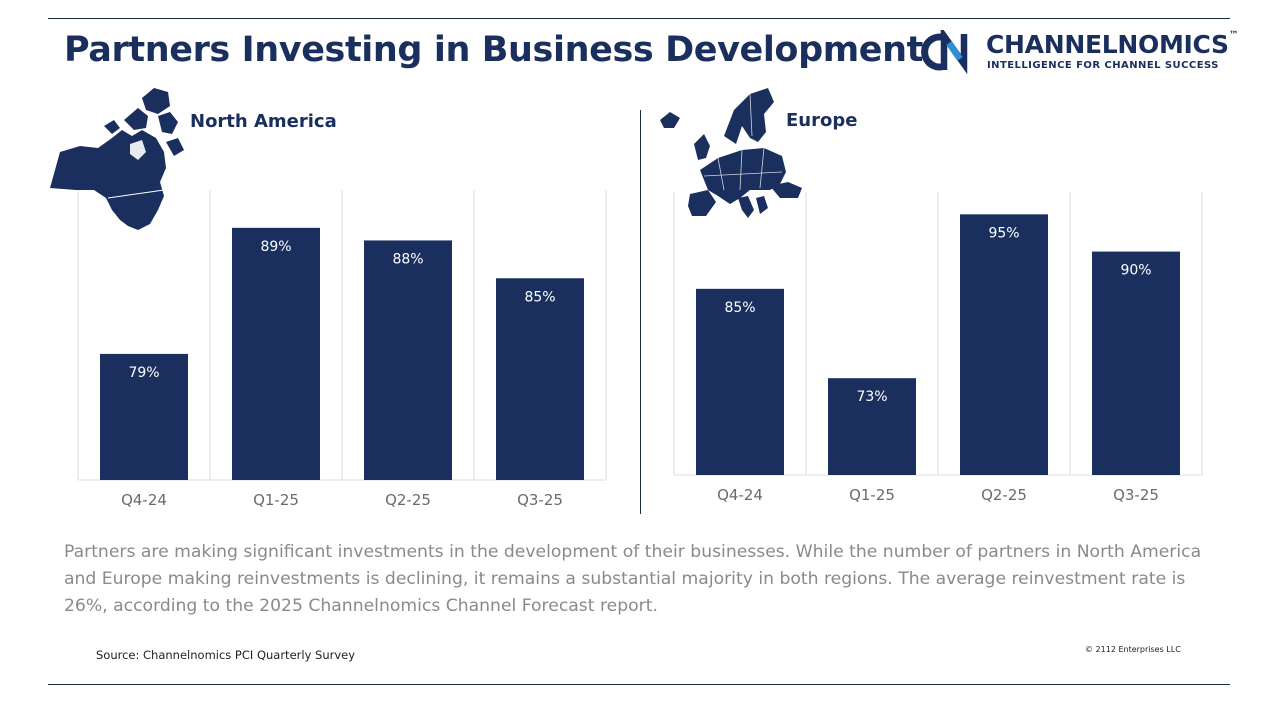  Describe the element at coordinates (407, 259) in the screenshot. I see `north-america-bar-value-label: 88%` at that location.